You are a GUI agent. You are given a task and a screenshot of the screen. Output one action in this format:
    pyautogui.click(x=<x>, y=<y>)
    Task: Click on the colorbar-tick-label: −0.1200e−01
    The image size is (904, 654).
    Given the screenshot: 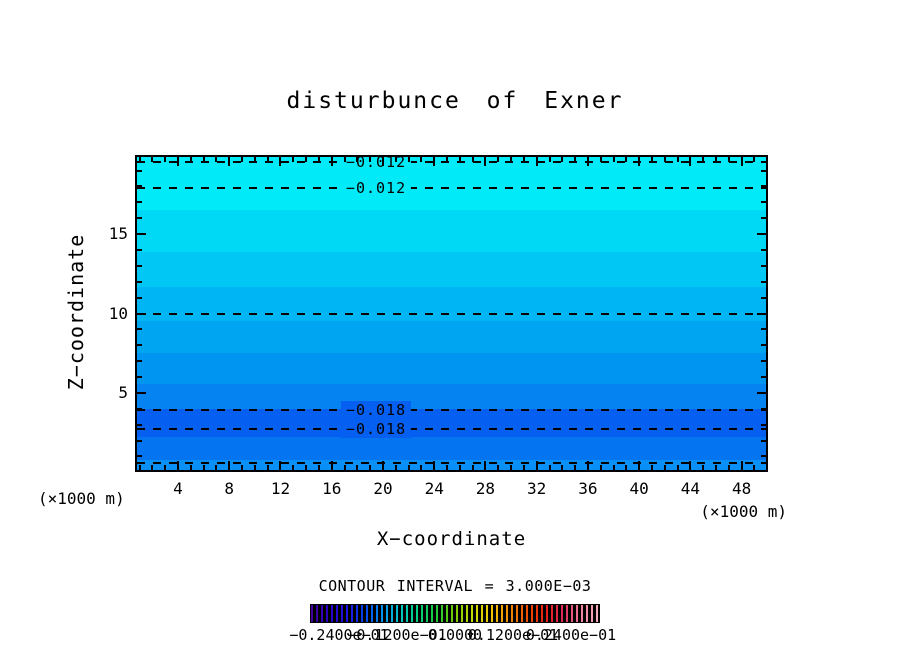 What is the action you would take?
    pyautogui.click(x=397, y=635)
    